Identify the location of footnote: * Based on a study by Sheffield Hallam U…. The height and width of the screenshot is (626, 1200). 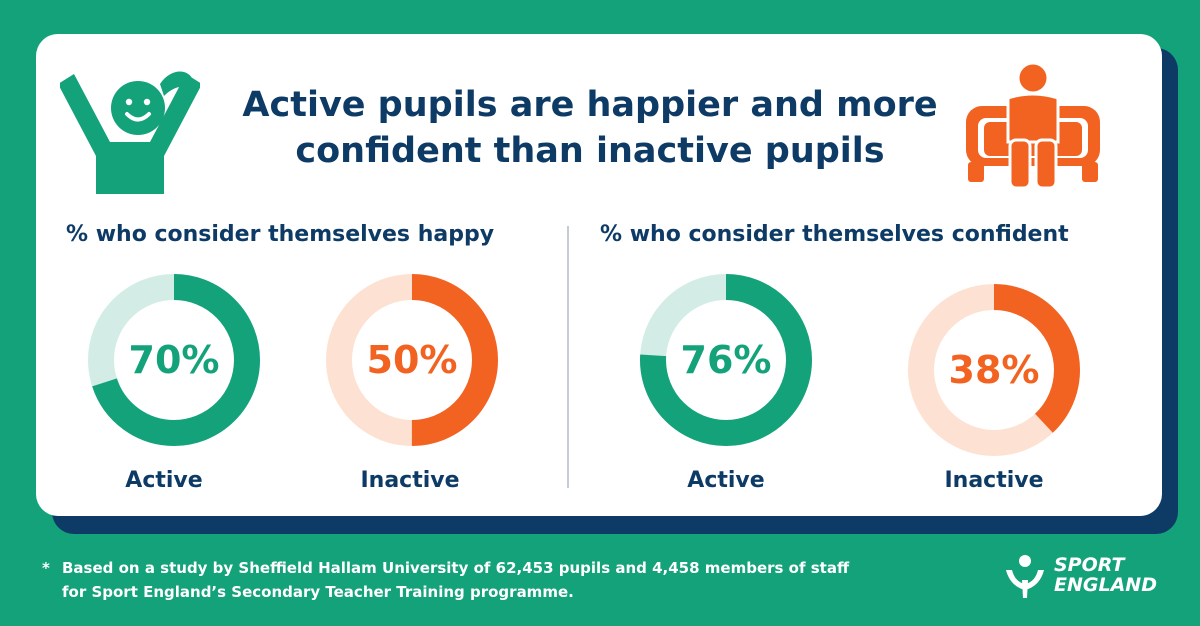
(482, 580).